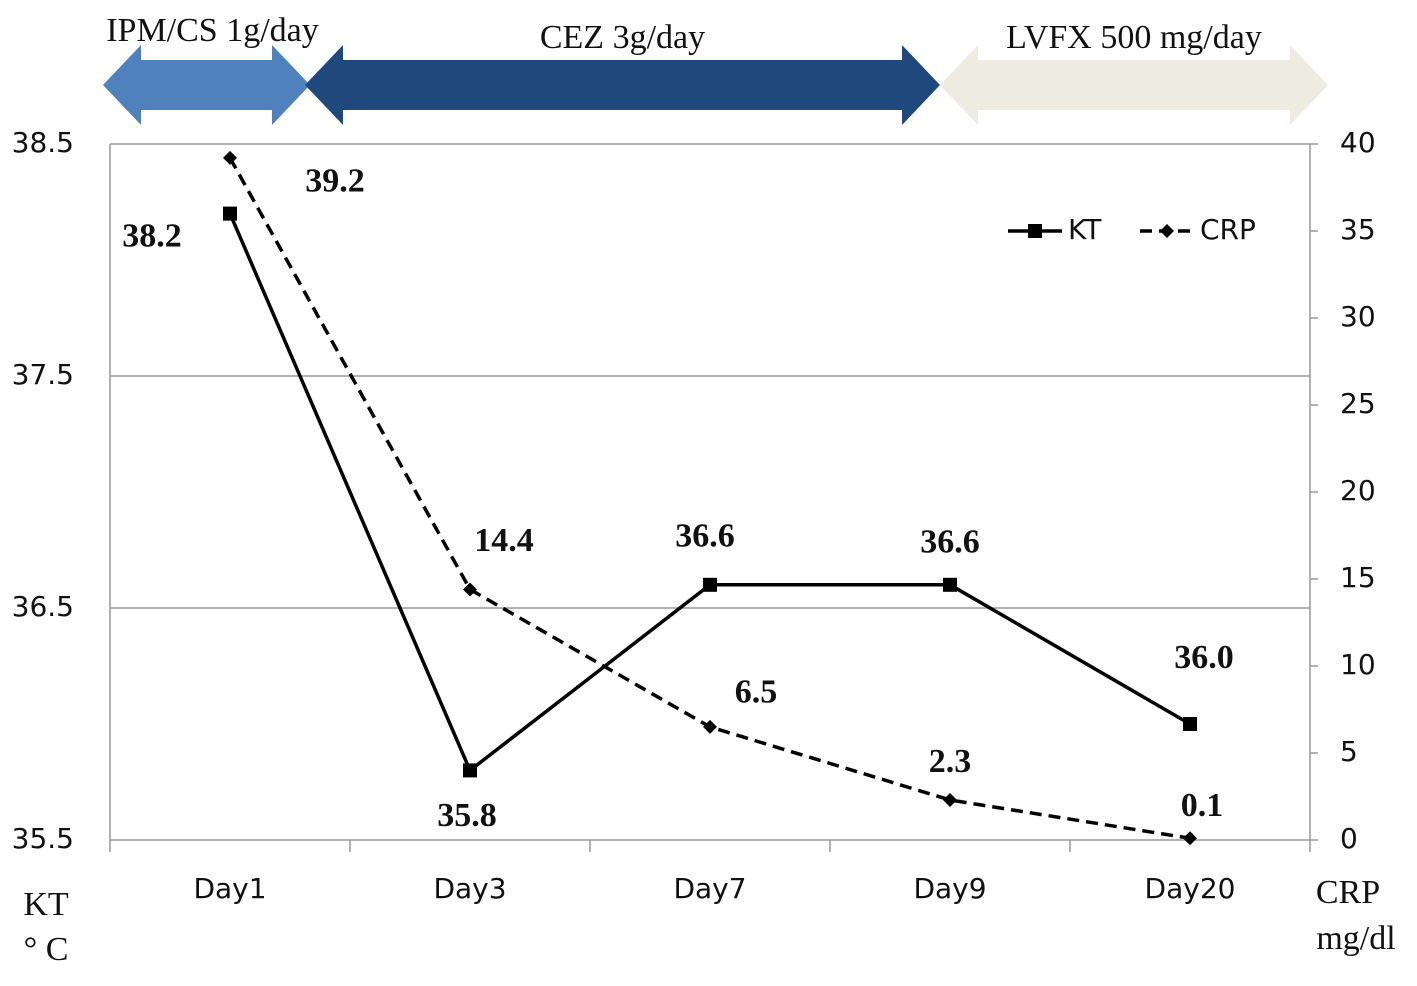 The image size is (1417, 986). Describe the element at coordinates (709, 888) in the screenshot. I see `x-tick-label: Day7` at that location.